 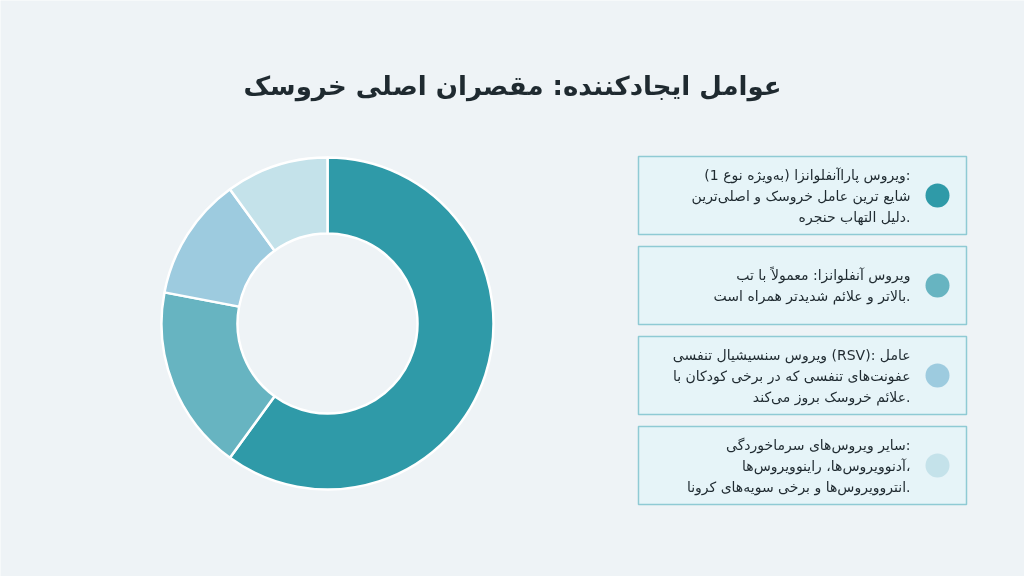 What do you see at coordinates (512, 86) in the screenshot?
I see `chart-title: عوامل ایجادکننده: مقصران اصلی خروسک` at bounding box center [512, 86].